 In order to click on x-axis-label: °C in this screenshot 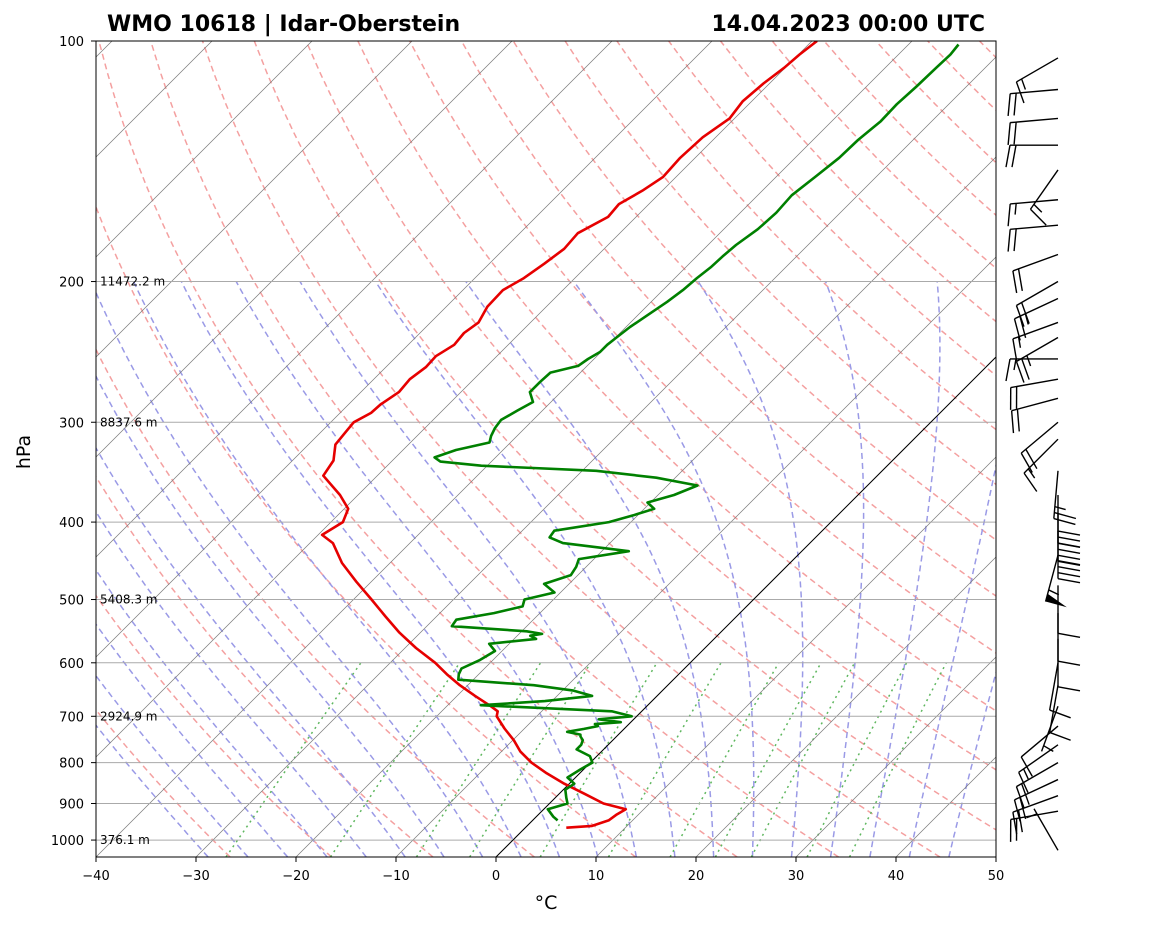, I will do `click(546, 903)`.